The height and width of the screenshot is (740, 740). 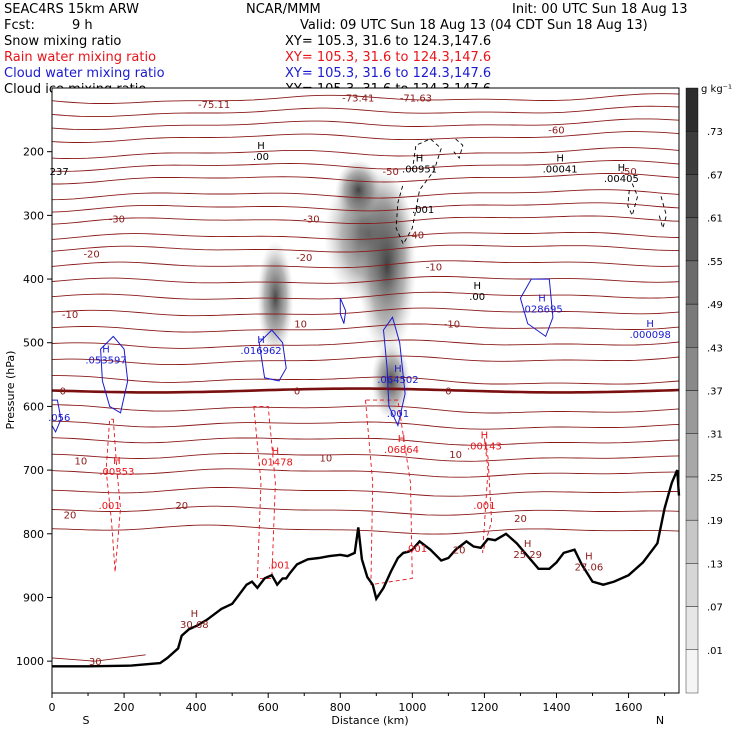 I want to click on y-tick-label: 800, so click(x=33, y=534).